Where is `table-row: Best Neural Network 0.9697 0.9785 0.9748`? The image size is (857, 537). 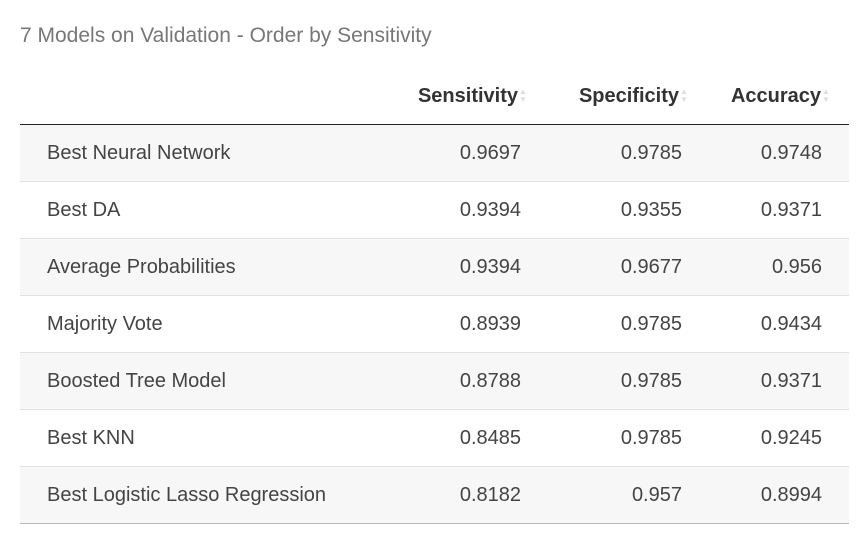
table-row: Best Neural Network 0.9697 0.9785 0.9748 is located at coordinates (434, 153).